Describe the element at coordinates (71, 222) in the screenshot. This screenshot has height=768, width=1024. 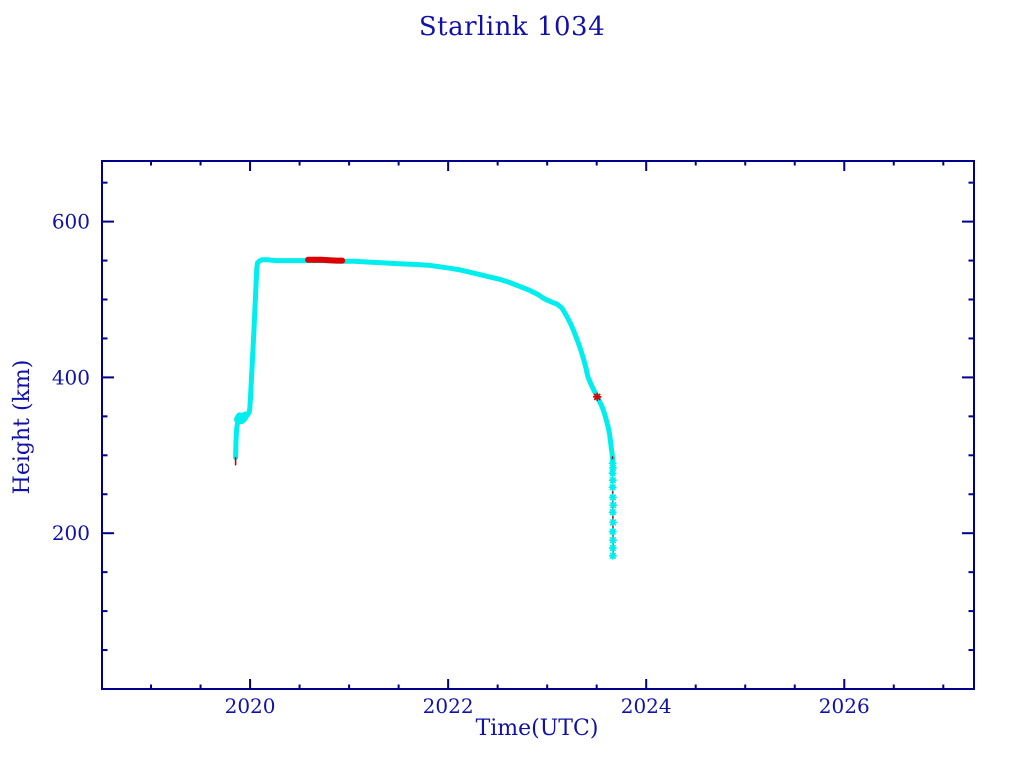
I see `y-tick-label: 600` at that location.